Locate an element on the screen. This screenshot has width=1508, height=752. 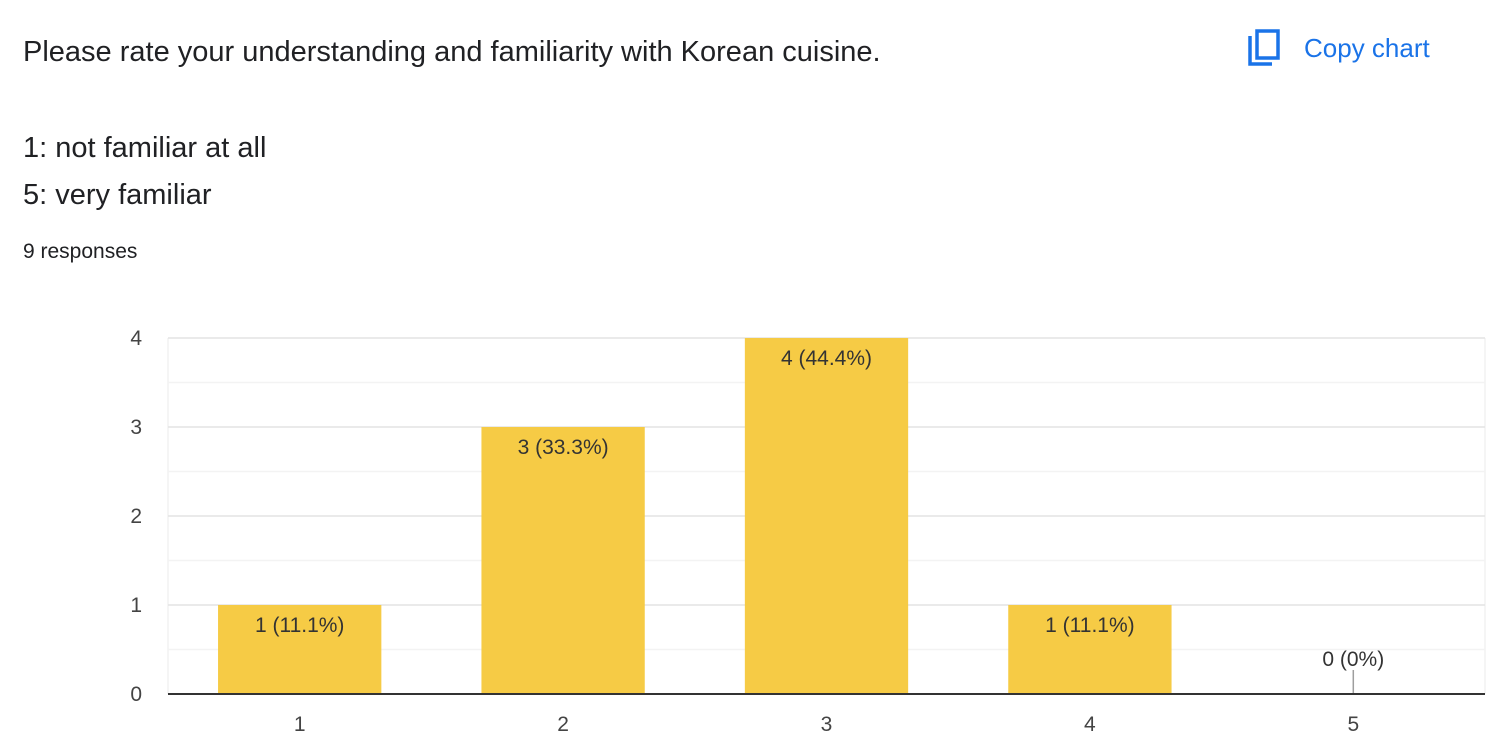
x-tick-label: 3 is located at coordinates (827, 724).